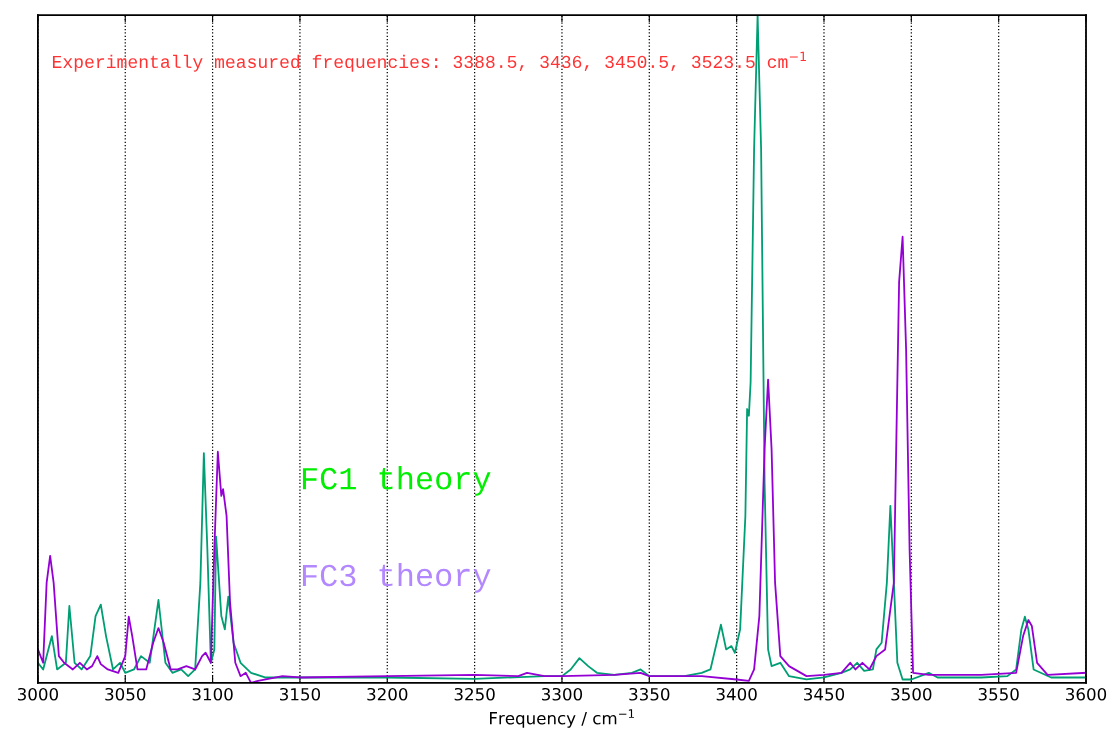 This screenshot has width=1115, height=752. I want to click on x-tick-label: 3150, so click(300, 694).